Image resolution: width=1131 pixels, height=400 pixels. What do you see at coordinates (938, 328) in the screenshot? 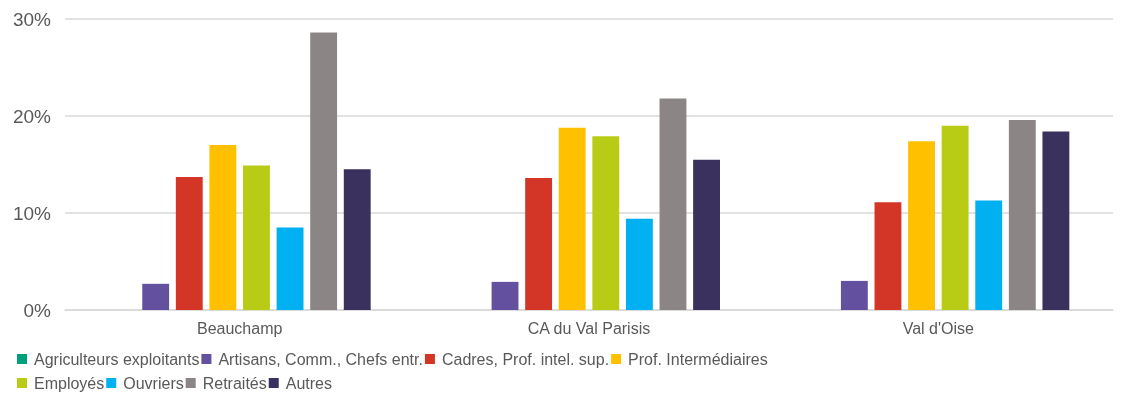
I see `x-tick-label: Val d'Oise` at bounding box center [938, 328].